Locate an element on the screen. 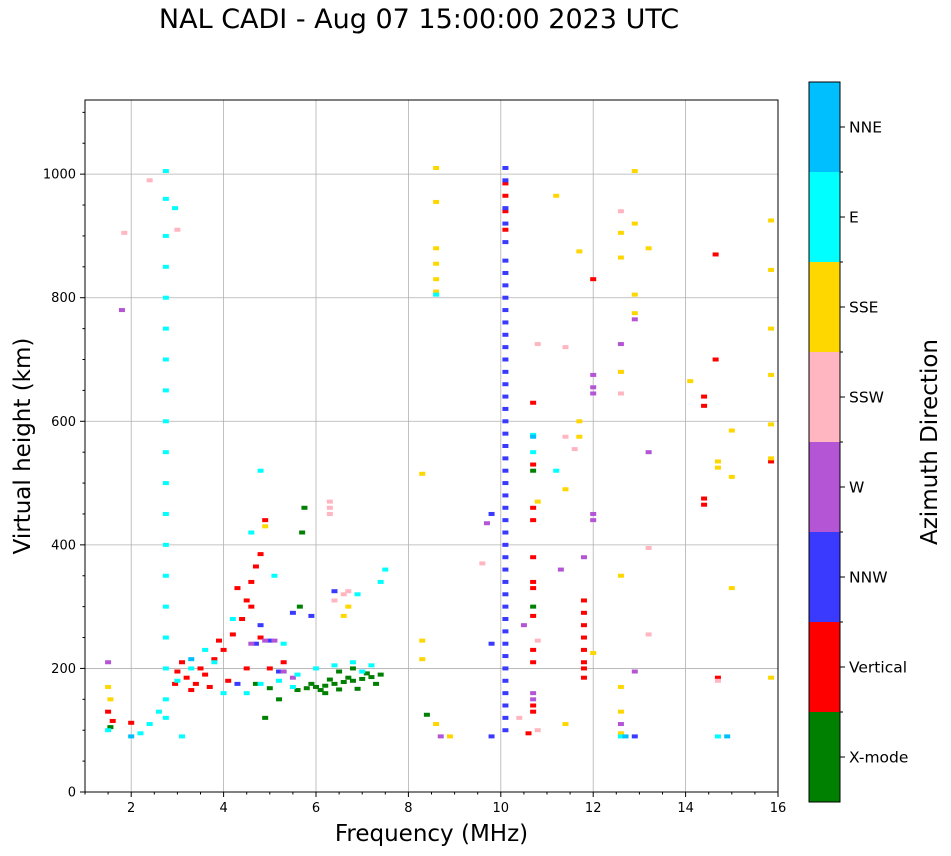 The width and height of the screenshot is (951, 856). x-tick-label: 14 is located at coordinates (685, 808).